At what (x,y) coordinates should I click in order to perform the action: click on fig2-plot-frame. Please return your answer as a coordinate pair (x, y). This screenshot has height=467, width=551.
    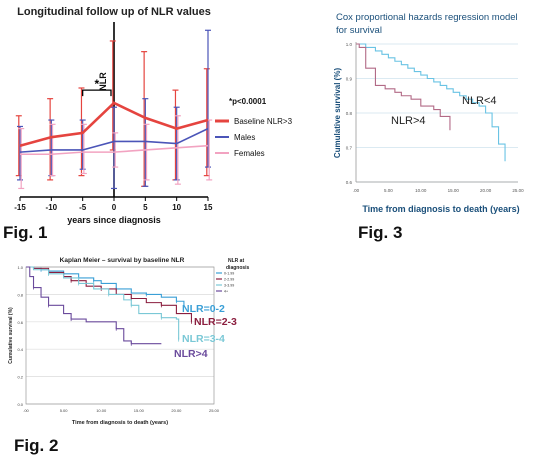
    Looking at the image, I should click on (120, 335).